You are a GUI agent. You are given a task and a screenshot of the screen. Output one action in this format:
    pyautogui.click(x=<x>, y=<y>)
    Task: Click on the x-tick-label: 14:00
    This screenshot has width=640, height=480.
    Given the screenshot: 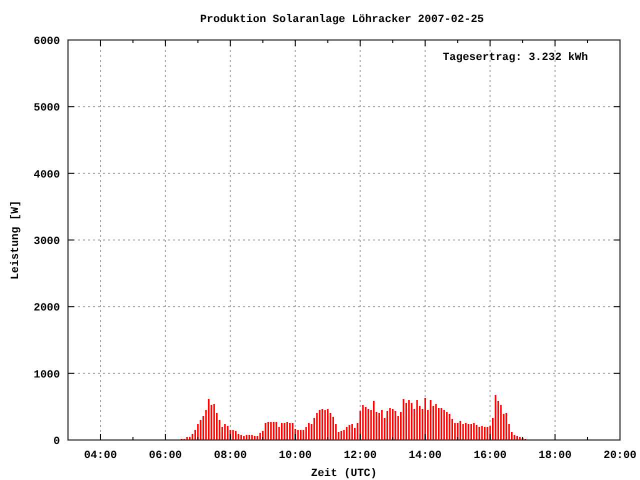 What is the action you would take?
    pyautogui.click(x=425, y=456)
    